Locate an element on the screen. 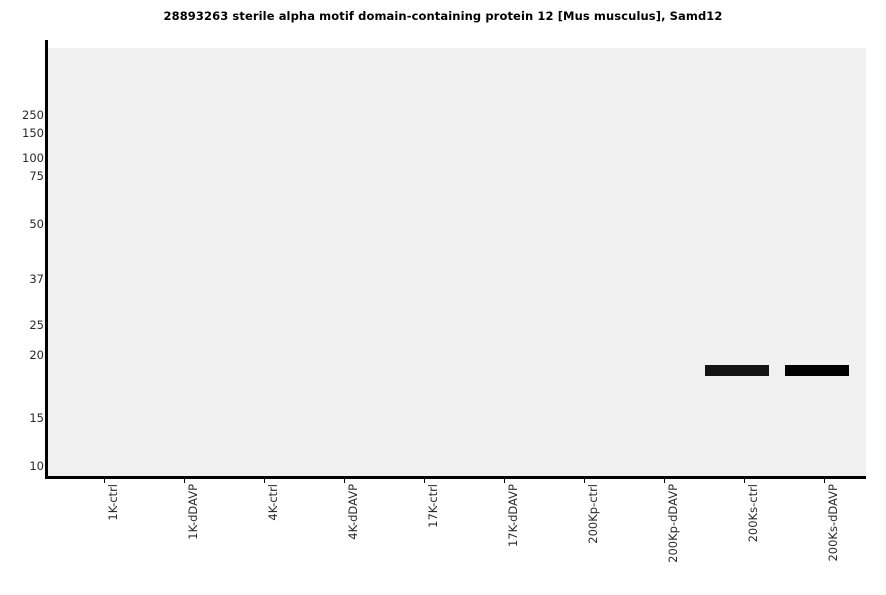 The height and width of the screenshot is (595, 886). x-axis-line is located at coordinates (455, 477).